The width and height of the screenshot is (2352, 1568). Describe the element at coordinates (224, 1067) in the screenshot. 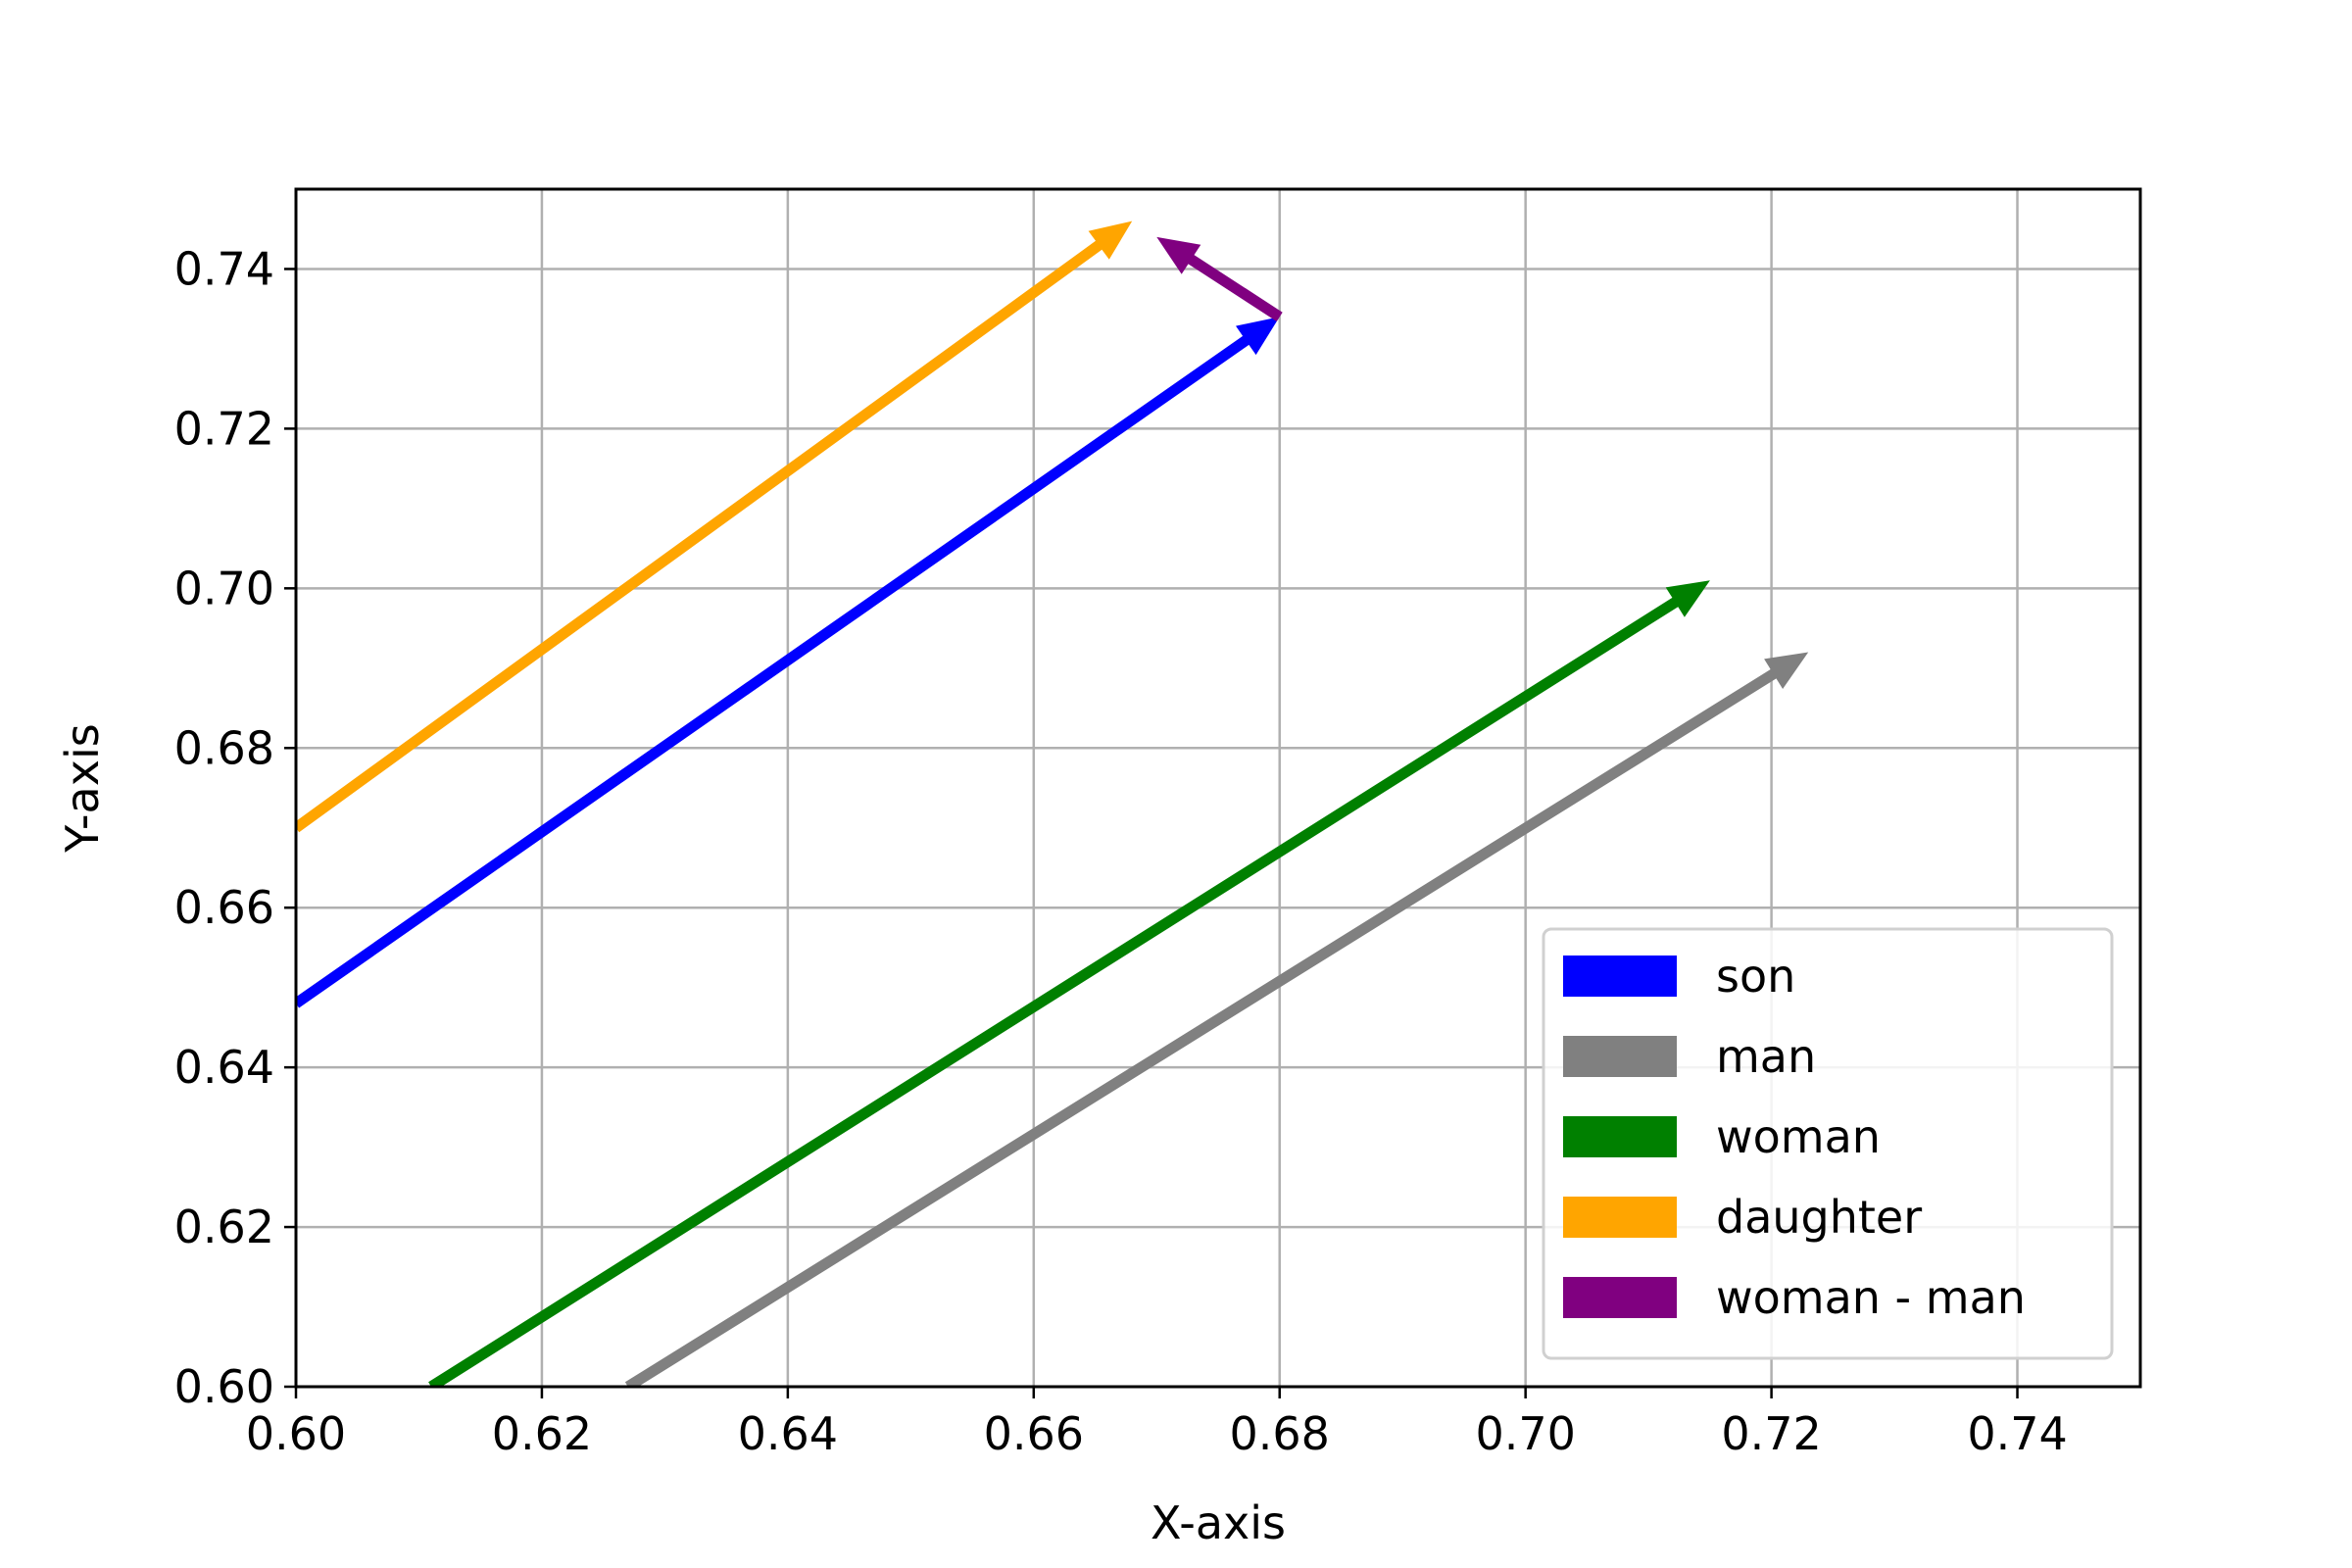

I see `y-tick-label: 0.64` at that location.